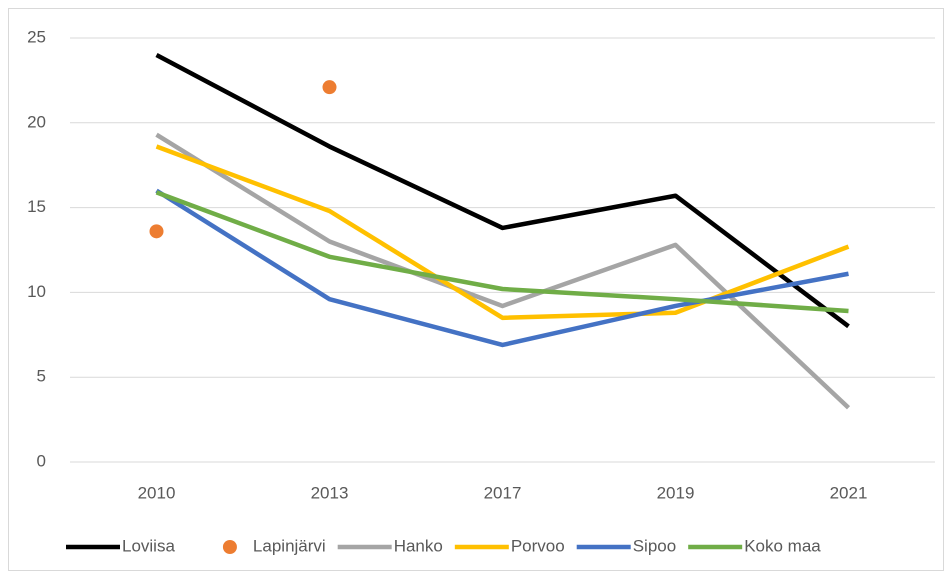 The height and width of the screenshot is (579, 952). I want to click on x-tick-label: 2017, so click(503, 492).